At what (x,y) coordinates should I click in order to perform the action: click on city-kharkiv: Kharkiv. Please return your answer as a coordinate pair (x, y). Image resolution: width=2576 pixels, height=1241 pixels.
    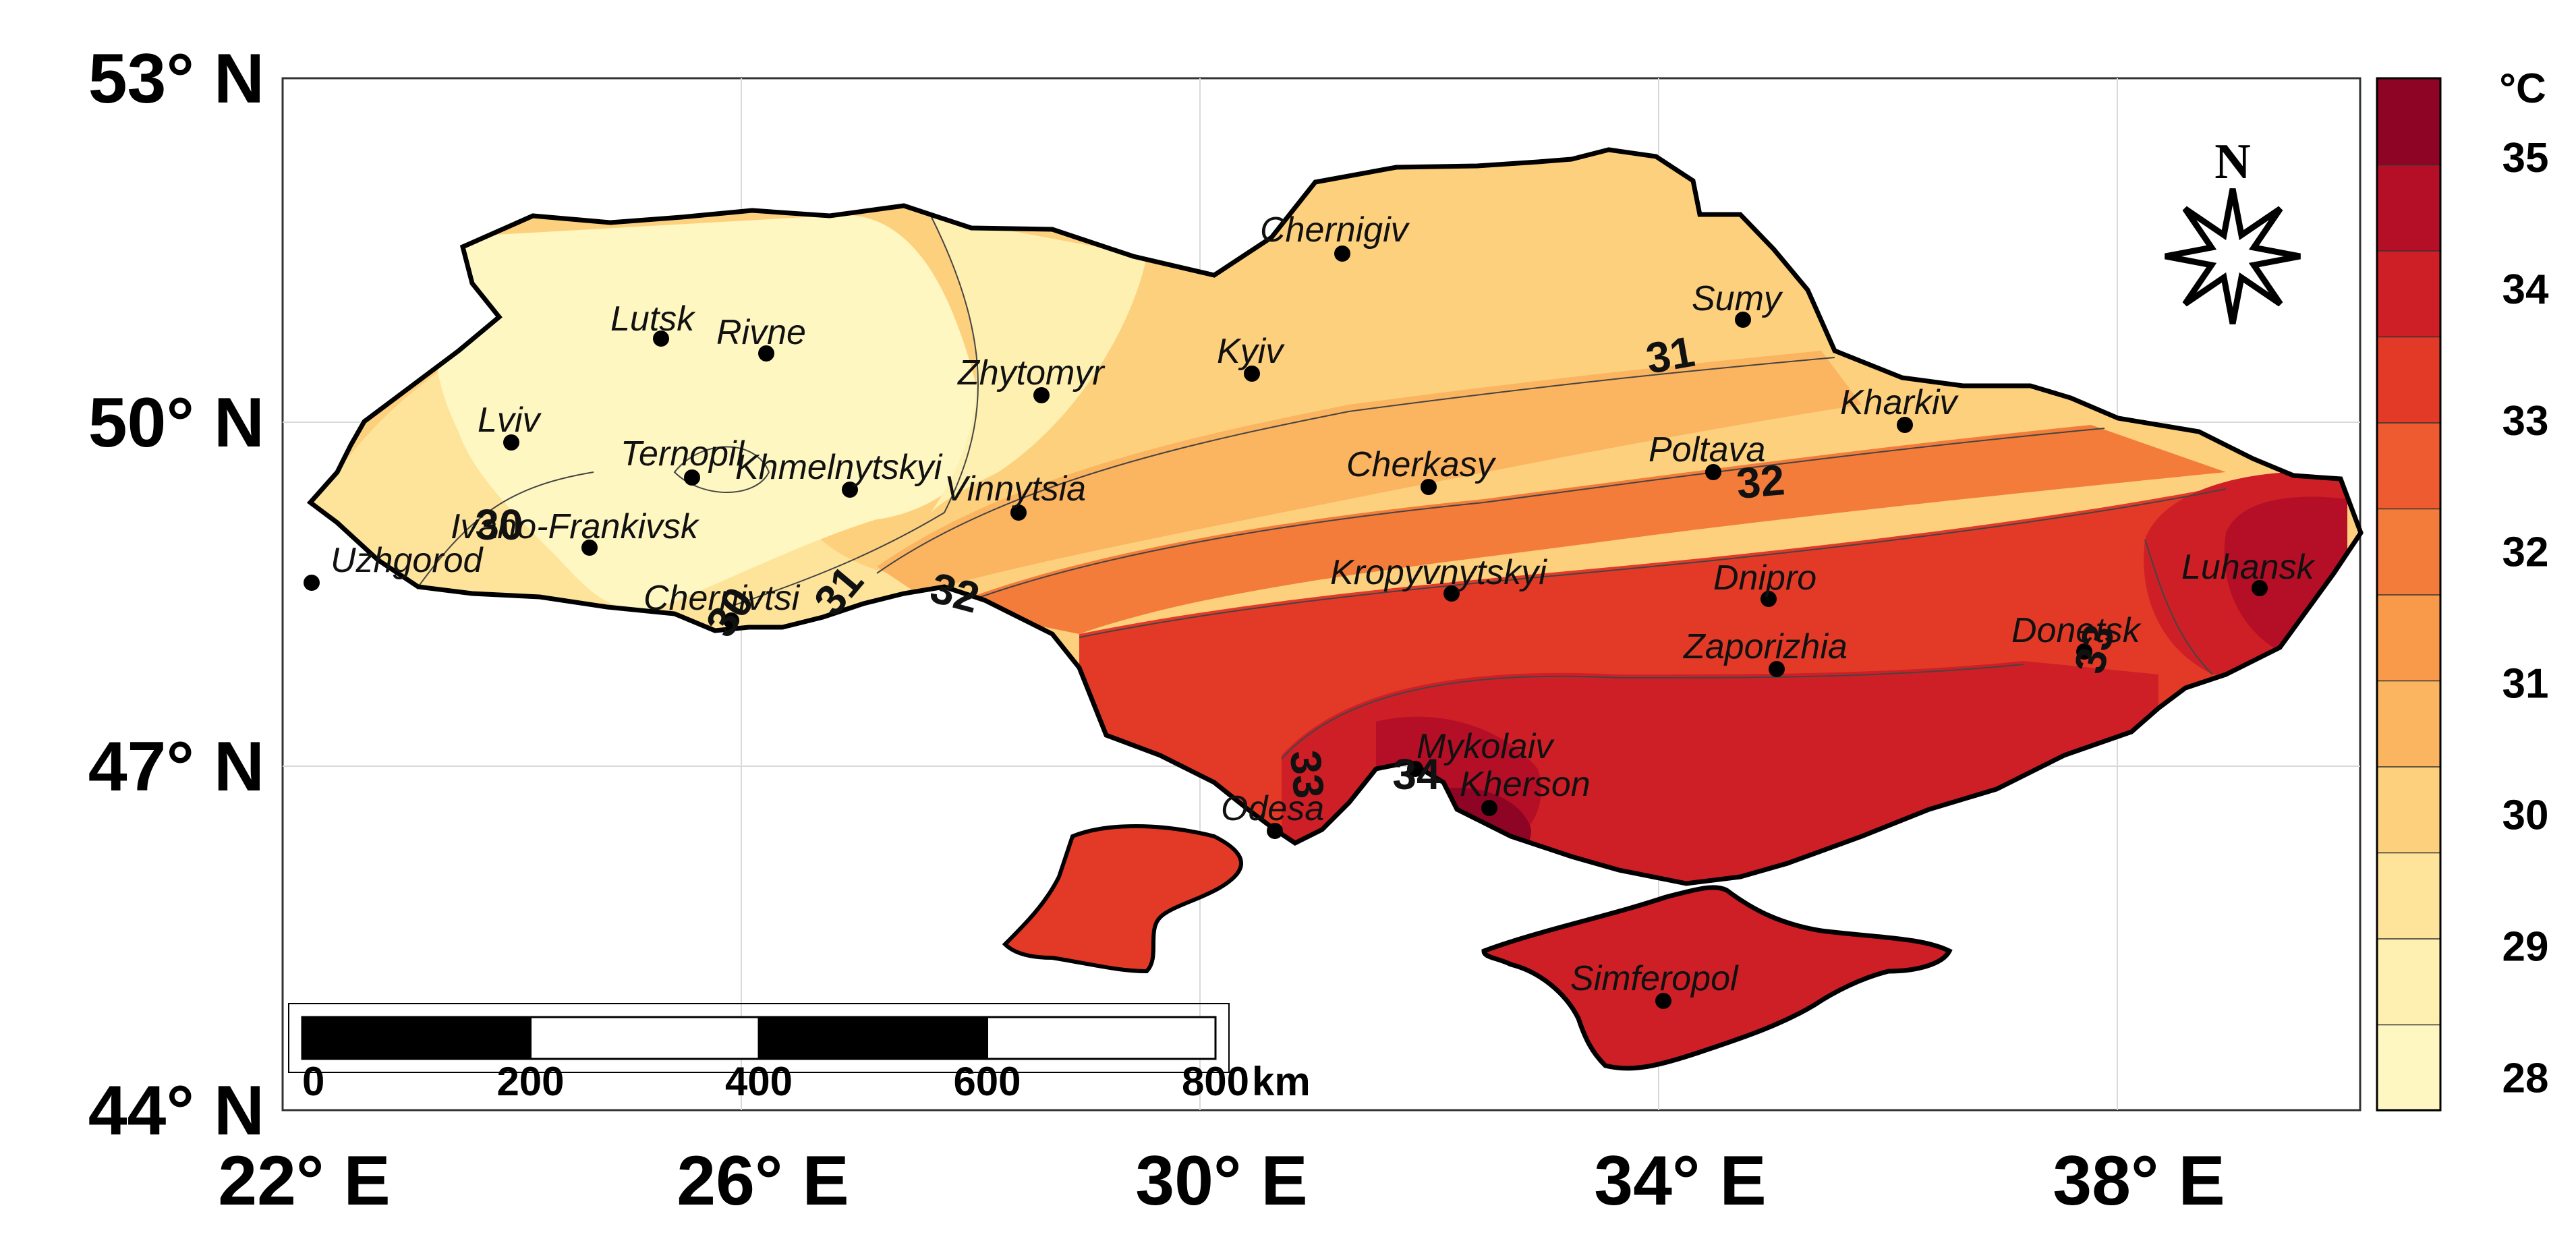
    Looking at the image, I should click on (1899, 408).